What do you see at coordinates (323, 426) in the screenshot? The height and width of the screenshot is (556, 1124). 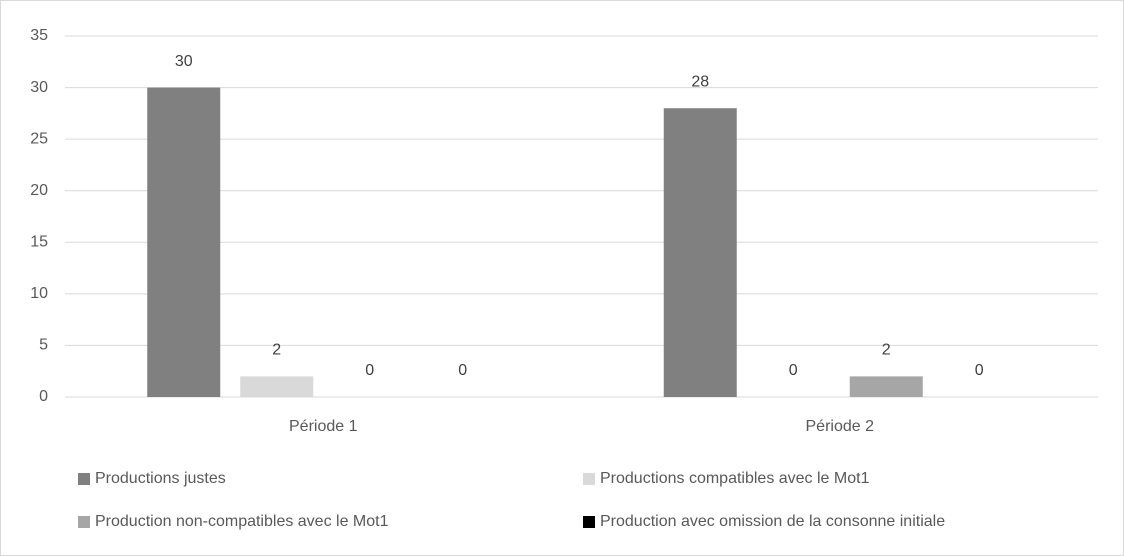 I see `x-tick-label: Période 1` at bounding box center [323, 426].